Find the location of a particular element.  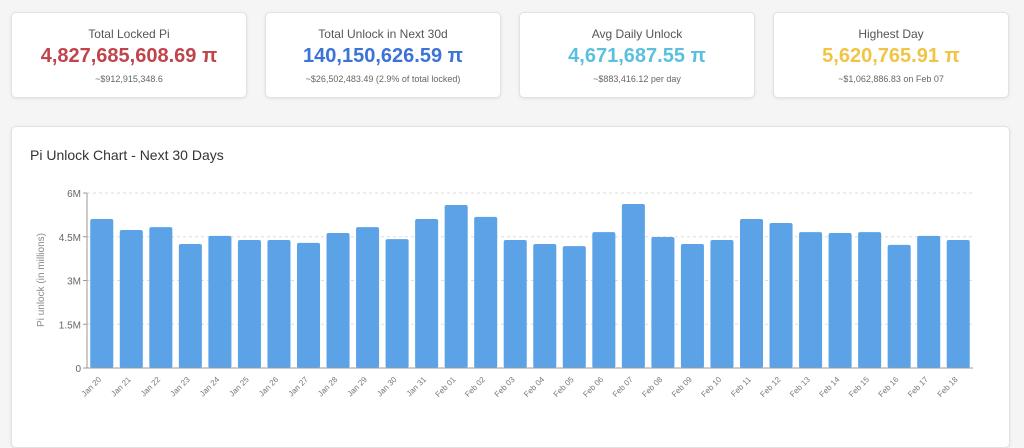

stat-subtext: ~$1,062,886.83 on Feb 07 is located at coordinates (891, 79).